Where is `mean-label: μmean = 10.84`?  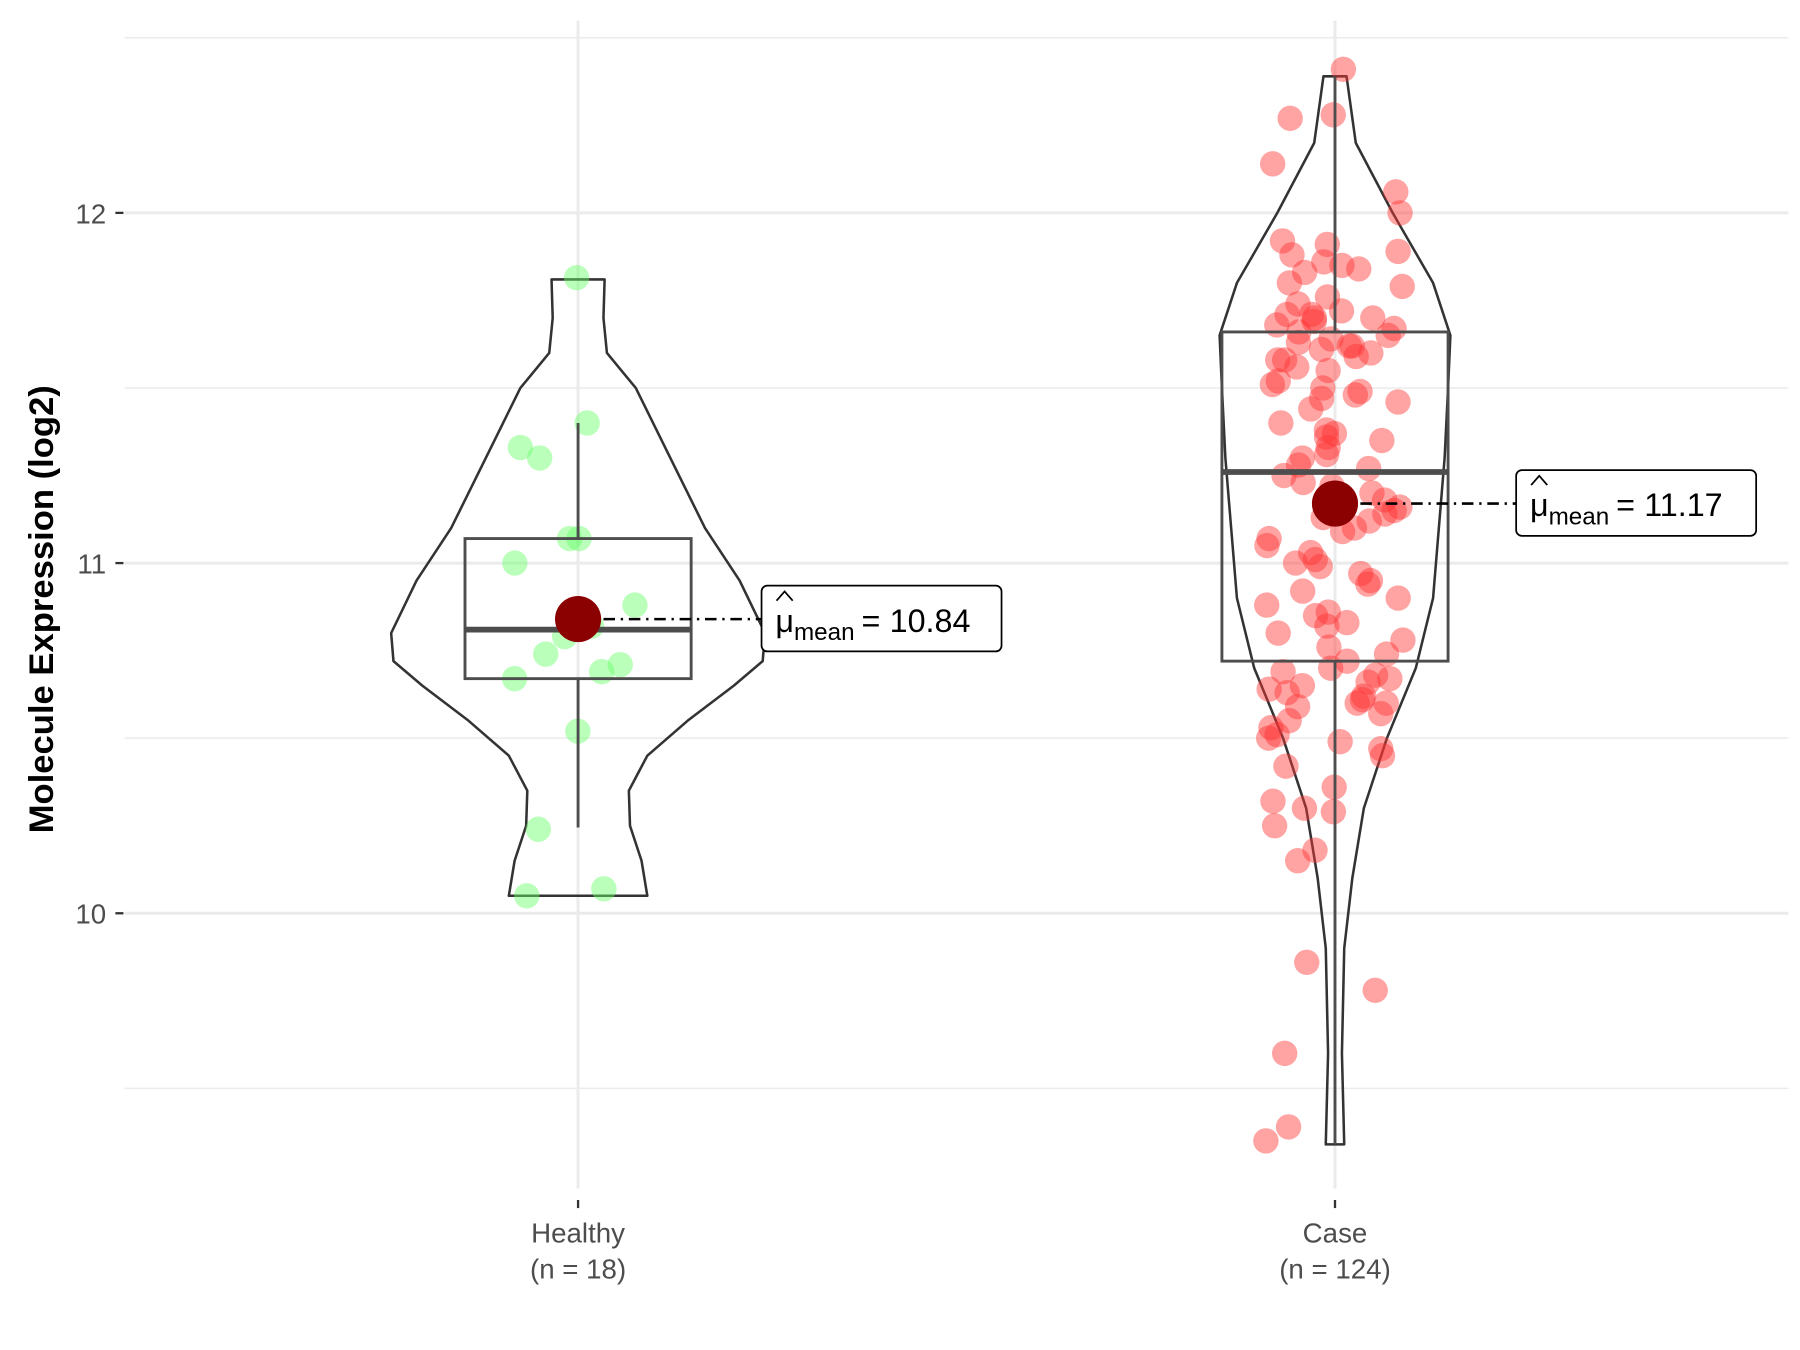 mean-label: μmean = 10.84 is located at coordinates (872, 624).